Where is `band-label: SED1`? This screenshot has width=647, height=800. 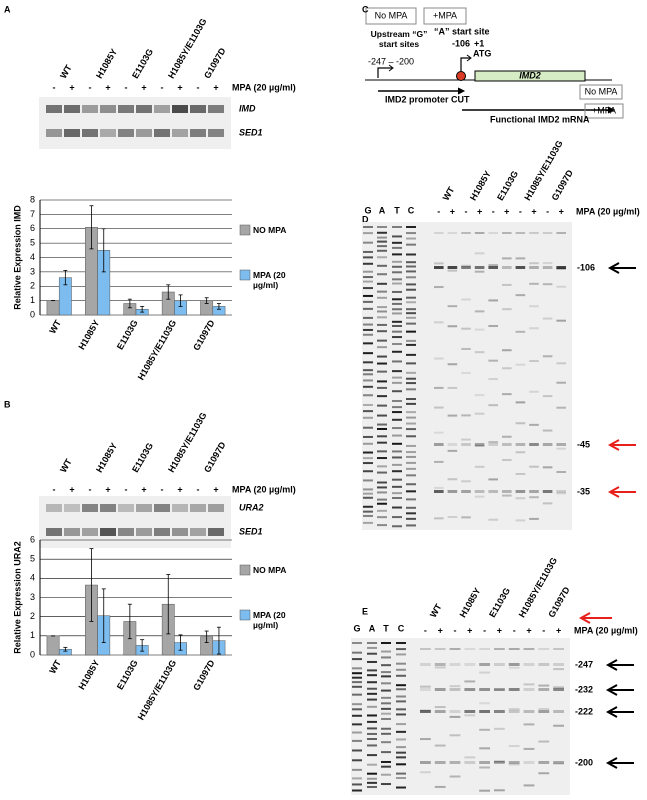 band-label: SED1 is located at coordinates (251, 132).